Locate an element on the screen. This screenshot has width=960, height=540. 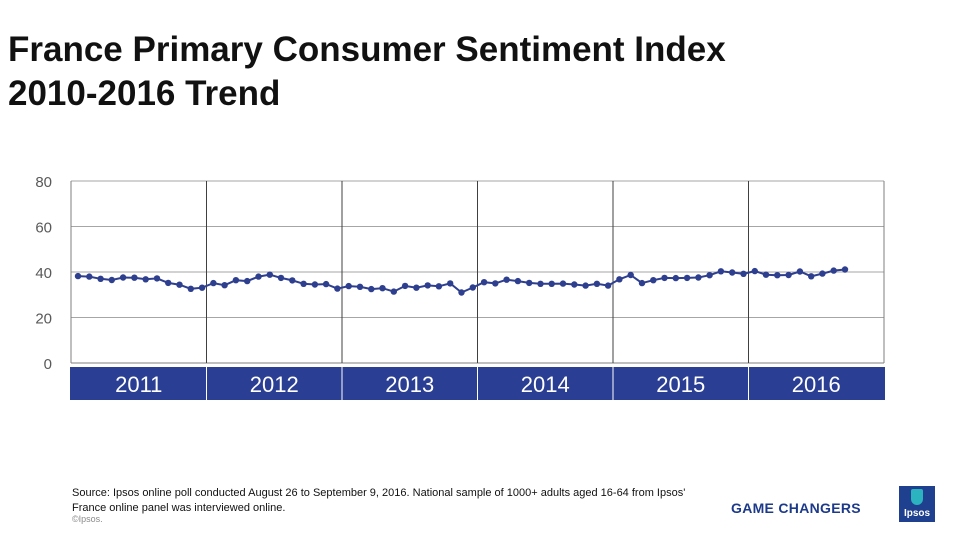
year-label-2011: 2011 is located at coordinates (138, 384).